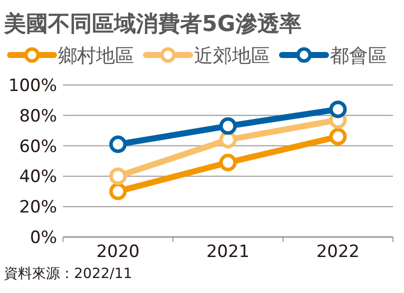 This screenshot has height=293, width=404. What do you see at coordinates (152, 24) in the screenshot?
I see `chart-title: 美國不同區域消費者5G滲透率` at bounding box center [152, 24].